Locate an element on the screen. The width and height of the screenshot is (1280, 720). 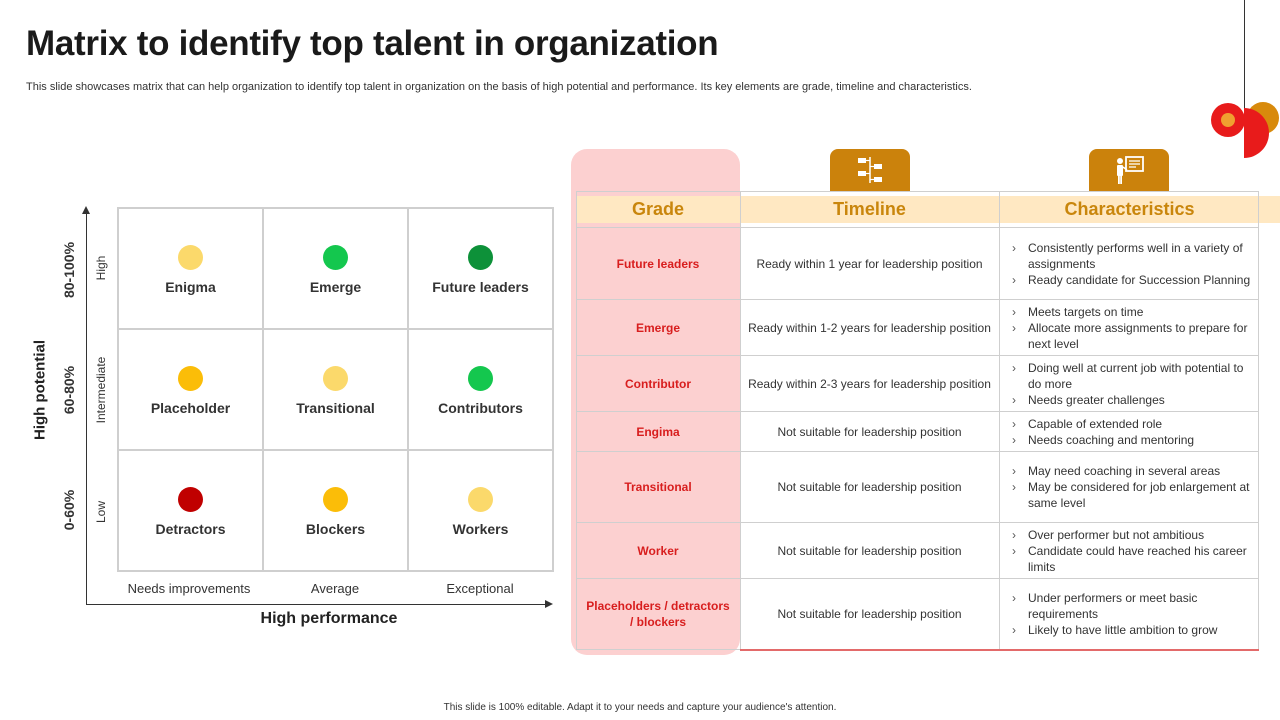
x-axis-title: High performance is located at coordinates (329, 618).